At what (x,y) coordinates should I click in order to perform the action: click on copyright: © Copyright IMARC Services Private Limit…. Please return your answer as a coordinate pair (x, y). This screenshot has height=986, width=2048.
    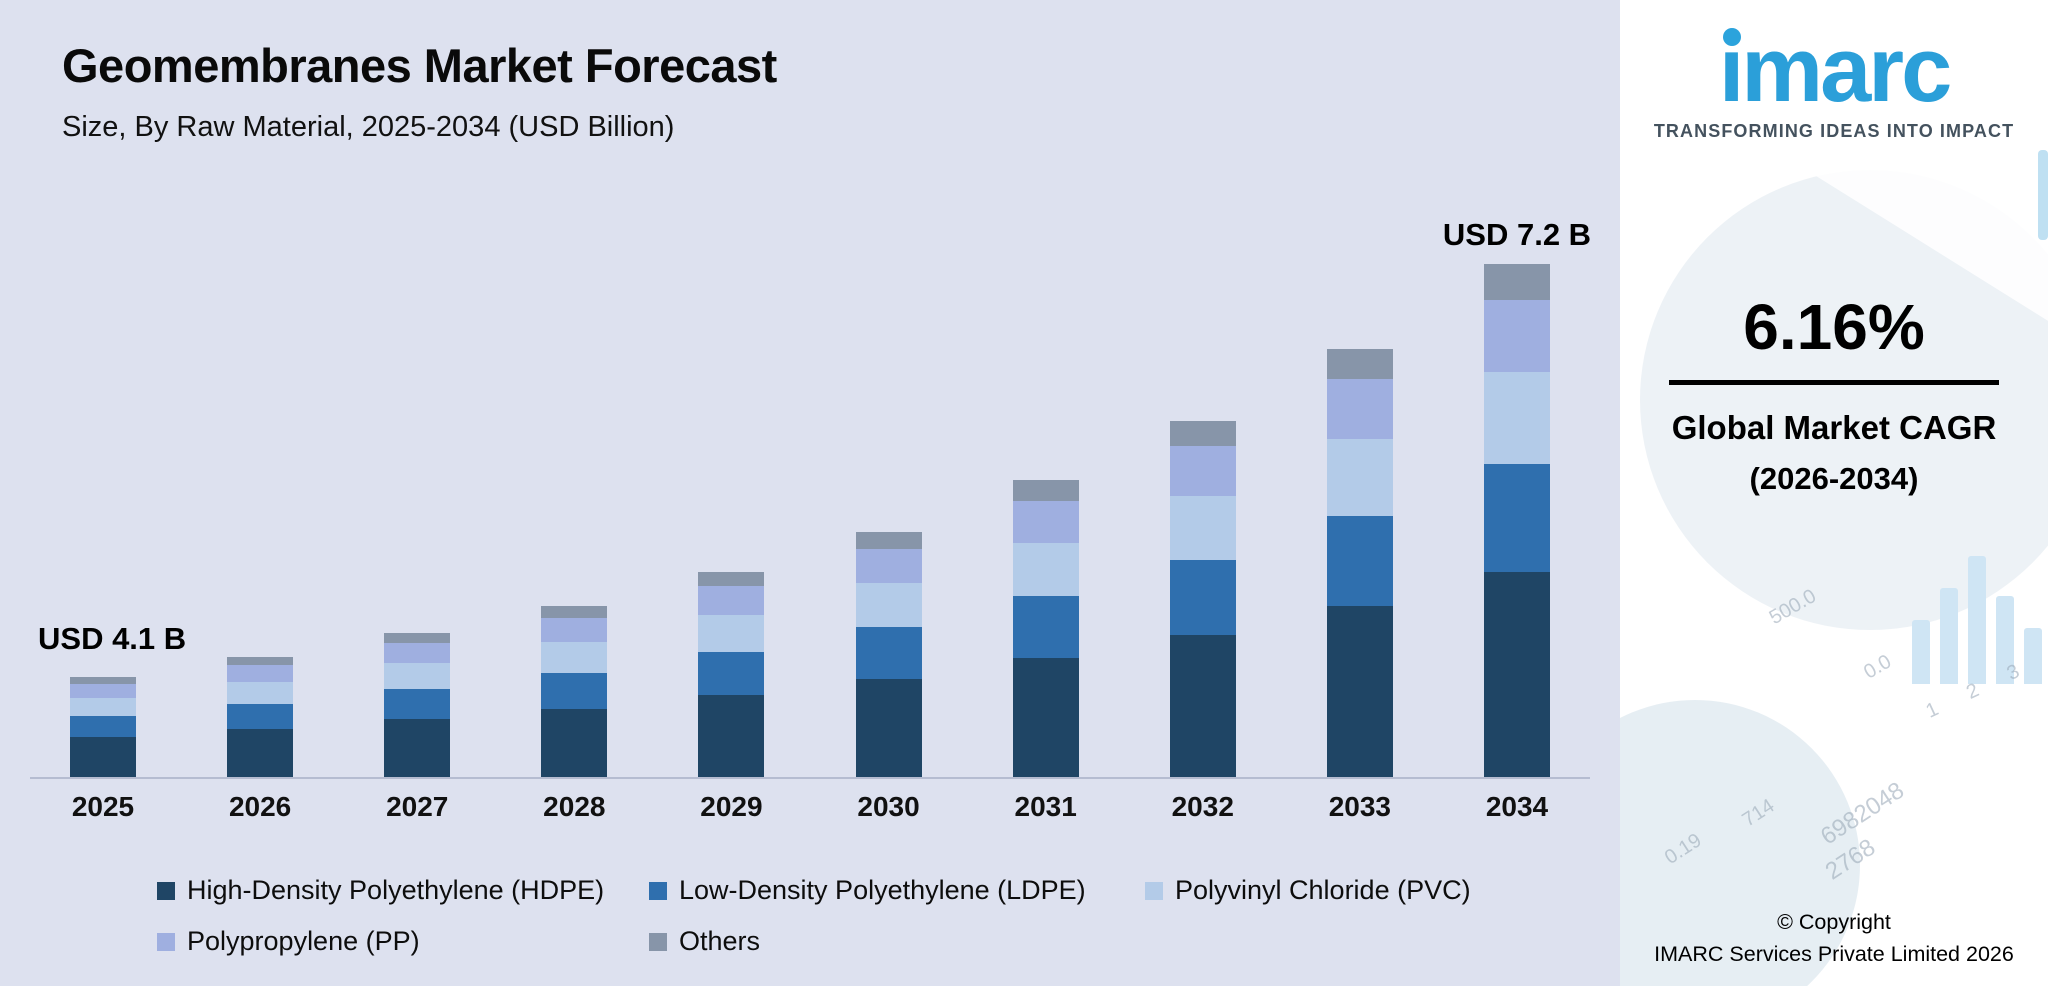
    Looking at the image, I should click on (1834, 938).